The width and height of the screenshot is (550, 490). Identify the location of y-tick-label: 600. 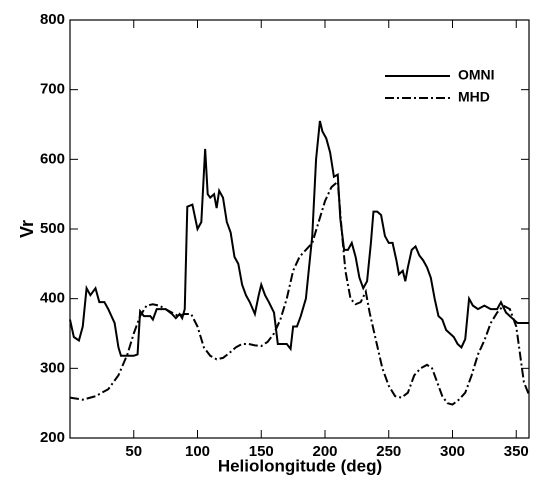
(52, 158).